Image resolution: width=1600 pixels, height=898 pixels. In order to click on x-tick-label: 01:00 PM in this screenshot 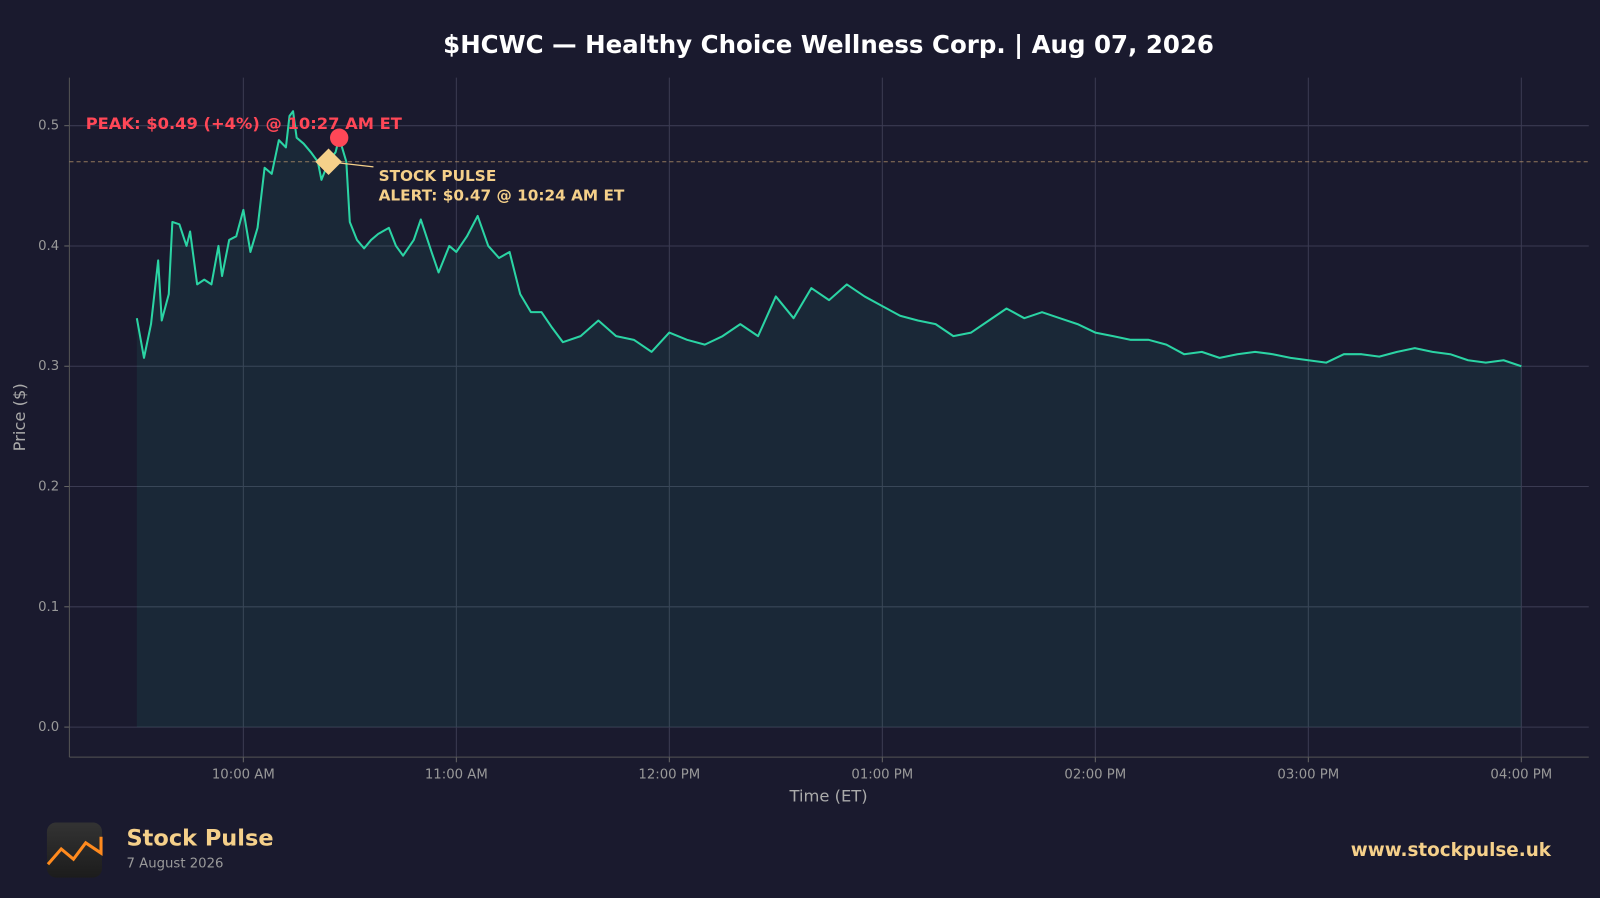, I will do `click(882, 775)`.